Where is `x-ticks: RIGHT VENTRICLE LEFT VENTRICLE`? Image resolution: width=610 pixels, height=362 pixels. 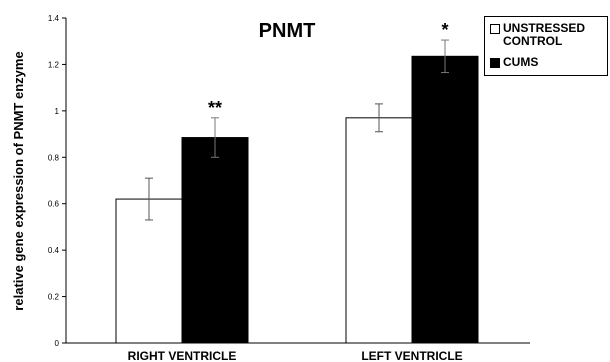 x-ticks: RIGHT VENTRICLE LEFT VENTRICLE is located at coordinates (295, 355).